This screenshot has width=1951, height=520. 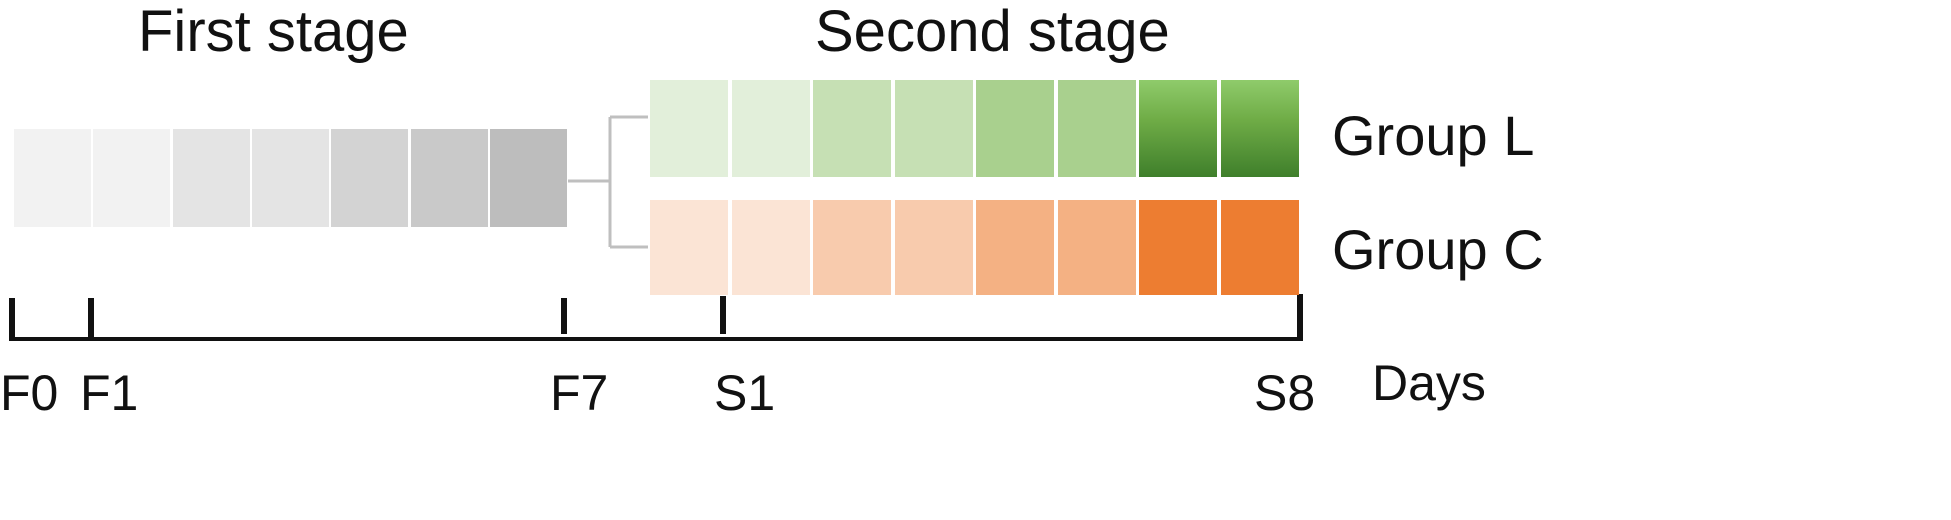 I want to click on group-c-label: Group C, so click(x=1438, y=249).